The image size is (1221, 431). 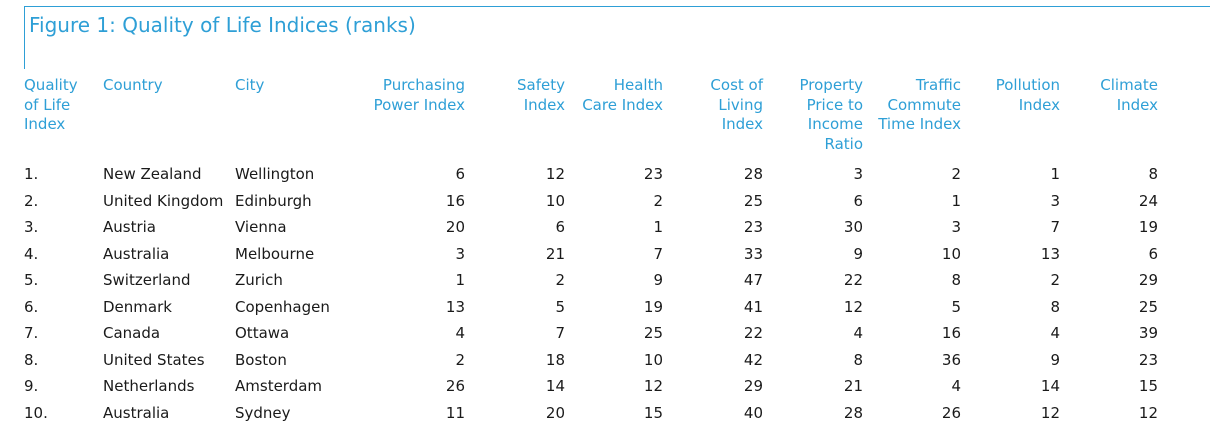 What do you see at coordinates (152, 174) in the screenshot?
I see `table-cell: New Zealand` at bounding box center [152, 174].